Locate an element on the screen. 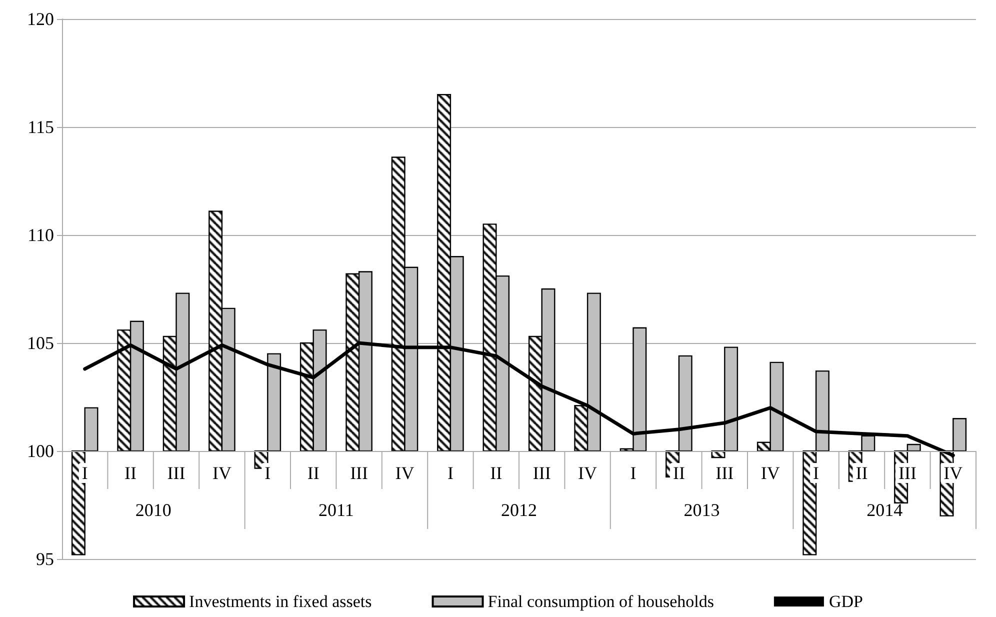  annotation: 2013 is located at coordinates (702, 510).